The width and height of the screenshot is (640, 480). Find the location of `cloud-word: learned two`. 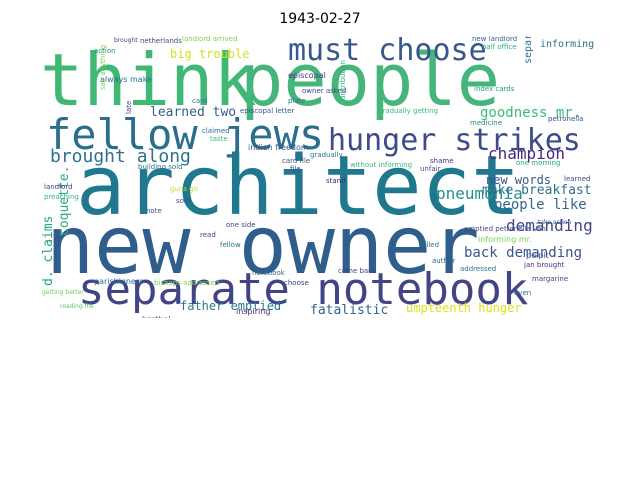

cloud-word: learned two is located at coordinates (193, 112).